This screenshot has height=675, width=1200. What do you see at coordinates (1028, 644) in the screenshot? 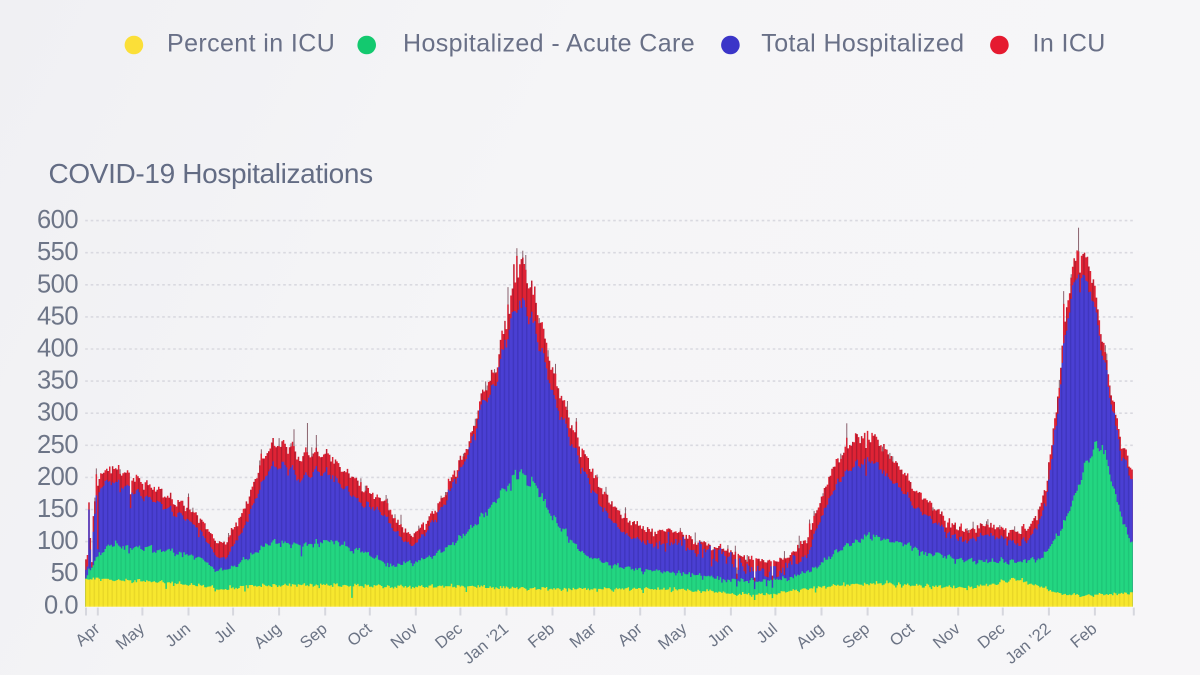
I see `svg-text: Jan ’22` at bounding box center [1028, 644].